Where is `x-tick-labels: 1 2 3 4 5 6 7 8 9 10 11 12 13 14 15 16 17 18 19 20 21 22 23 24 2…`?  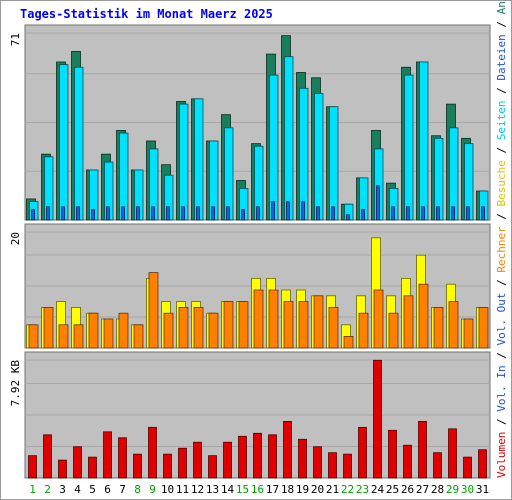
x-tick-labels: 1 2 3 4 5 6 7 8 9 10 11 12 13 14 15 16 17 18 19 20 21 22 23 24 2… is located at coordinates (259, 489).